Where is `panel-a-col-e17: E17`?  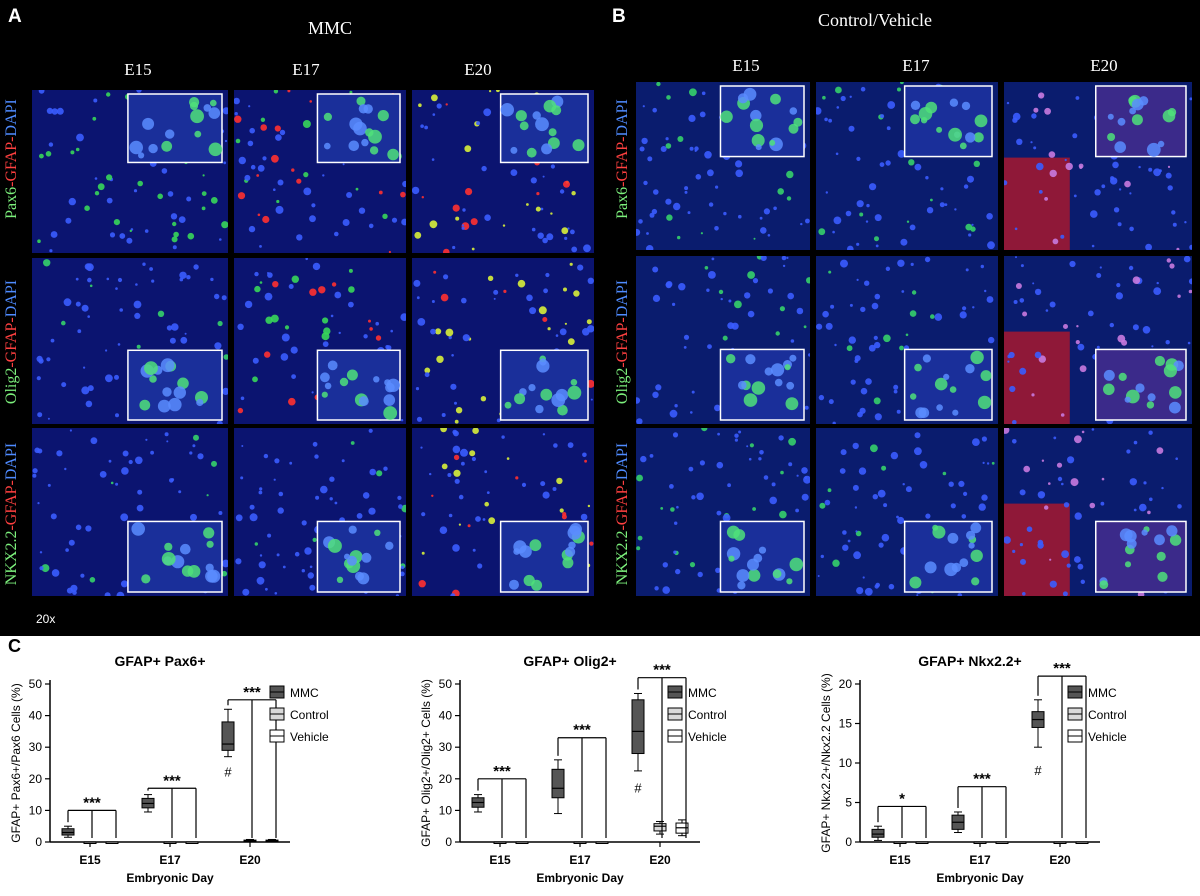
panel-a-col-e17: E17 is located at coordinates (306, 69).